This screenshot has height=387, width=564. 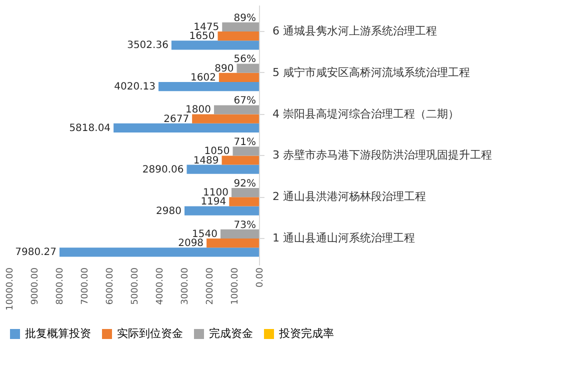 I want to click on data-label: 73%, so click(x=245, y=225).